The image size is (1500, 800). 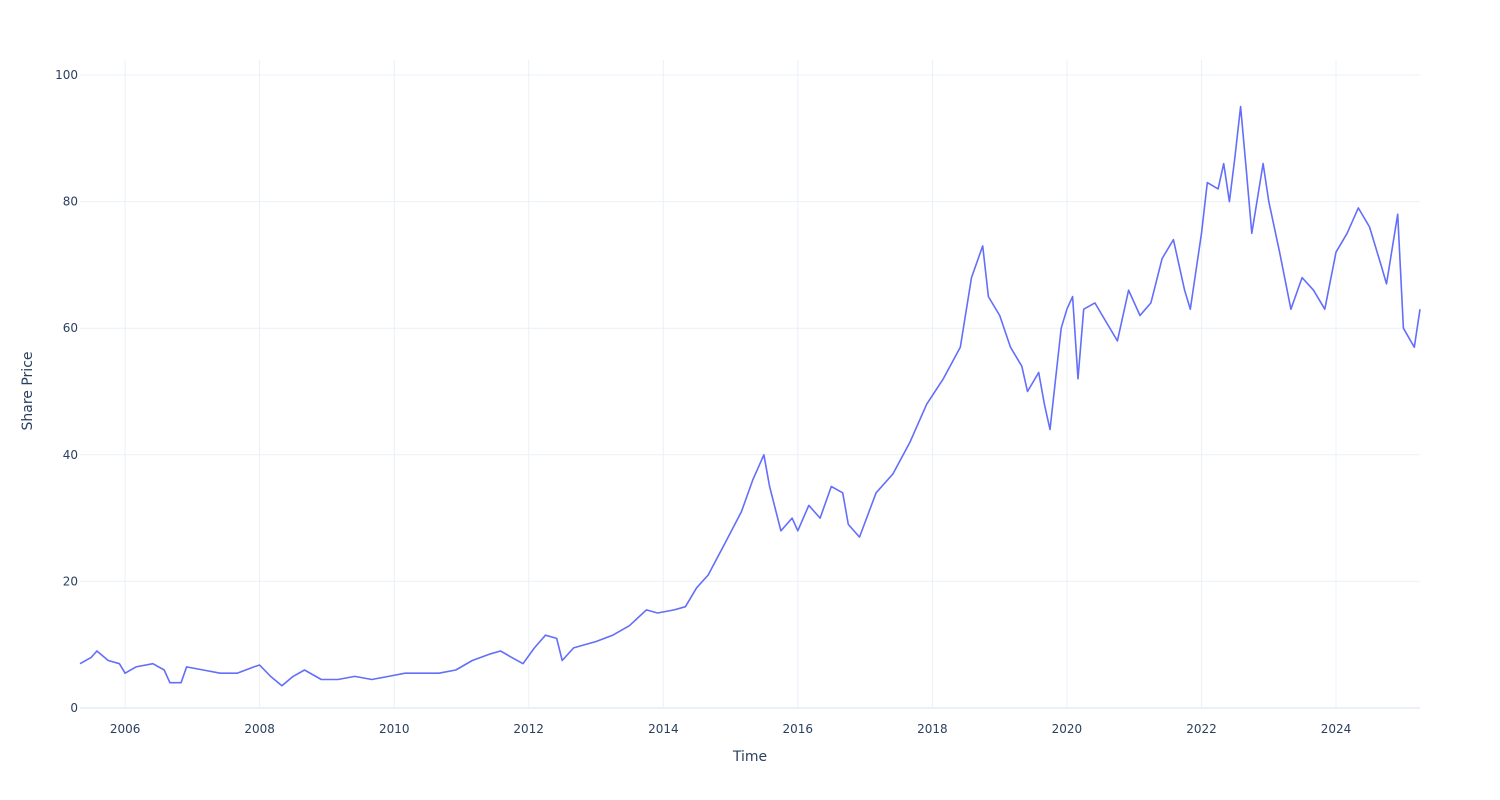 What do you see at coordinates (730, 729) in the screenshot?
I see `x-tick-labels: 2006 2008 2010 2012 2014 2016 2018 2020 2022 2024` at bounding box center [730, 729].